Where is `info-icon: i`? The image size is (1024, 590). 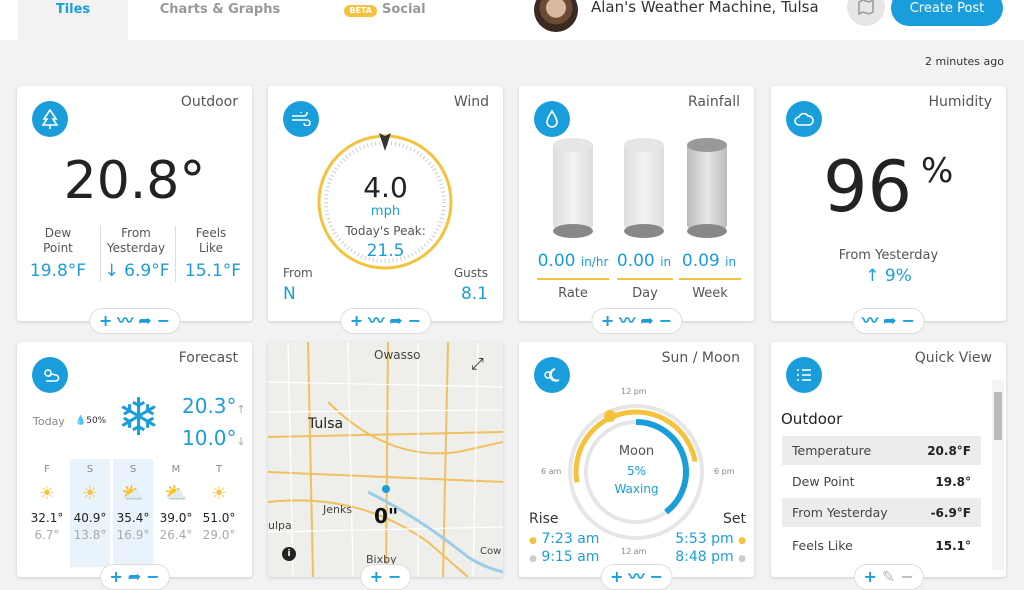
info-icon: i is located at coordinates (289, 554).